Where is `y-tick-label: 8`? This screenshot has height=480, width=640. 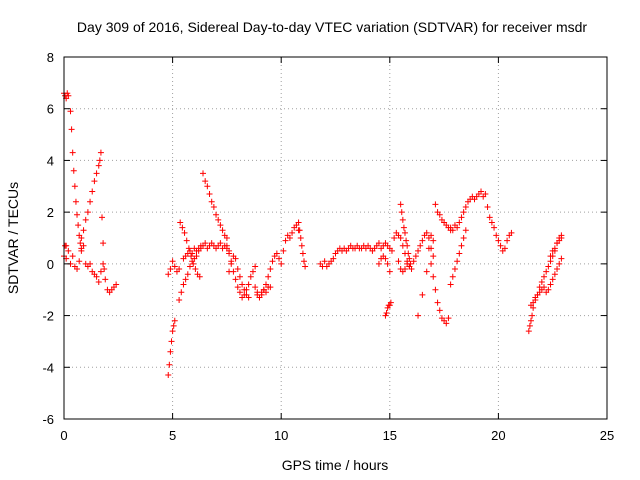
y-tick-label: 8 is located at coordinates (50, 57).